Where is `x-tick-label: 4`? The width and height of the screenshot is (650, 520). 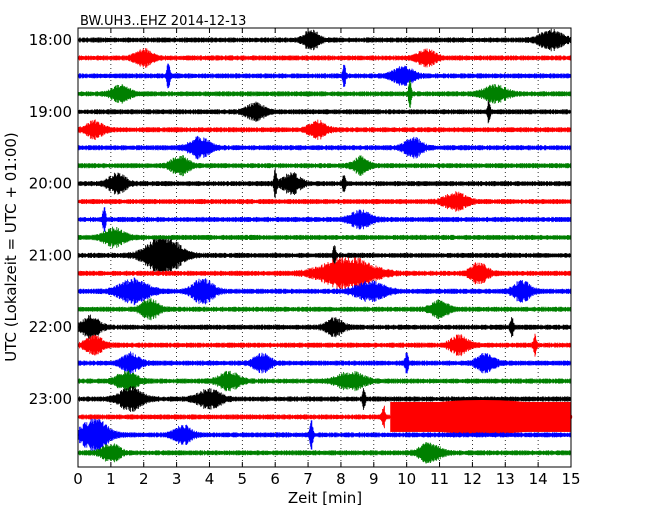 x-tick-label: 4 is located at coordinates (210, 479).